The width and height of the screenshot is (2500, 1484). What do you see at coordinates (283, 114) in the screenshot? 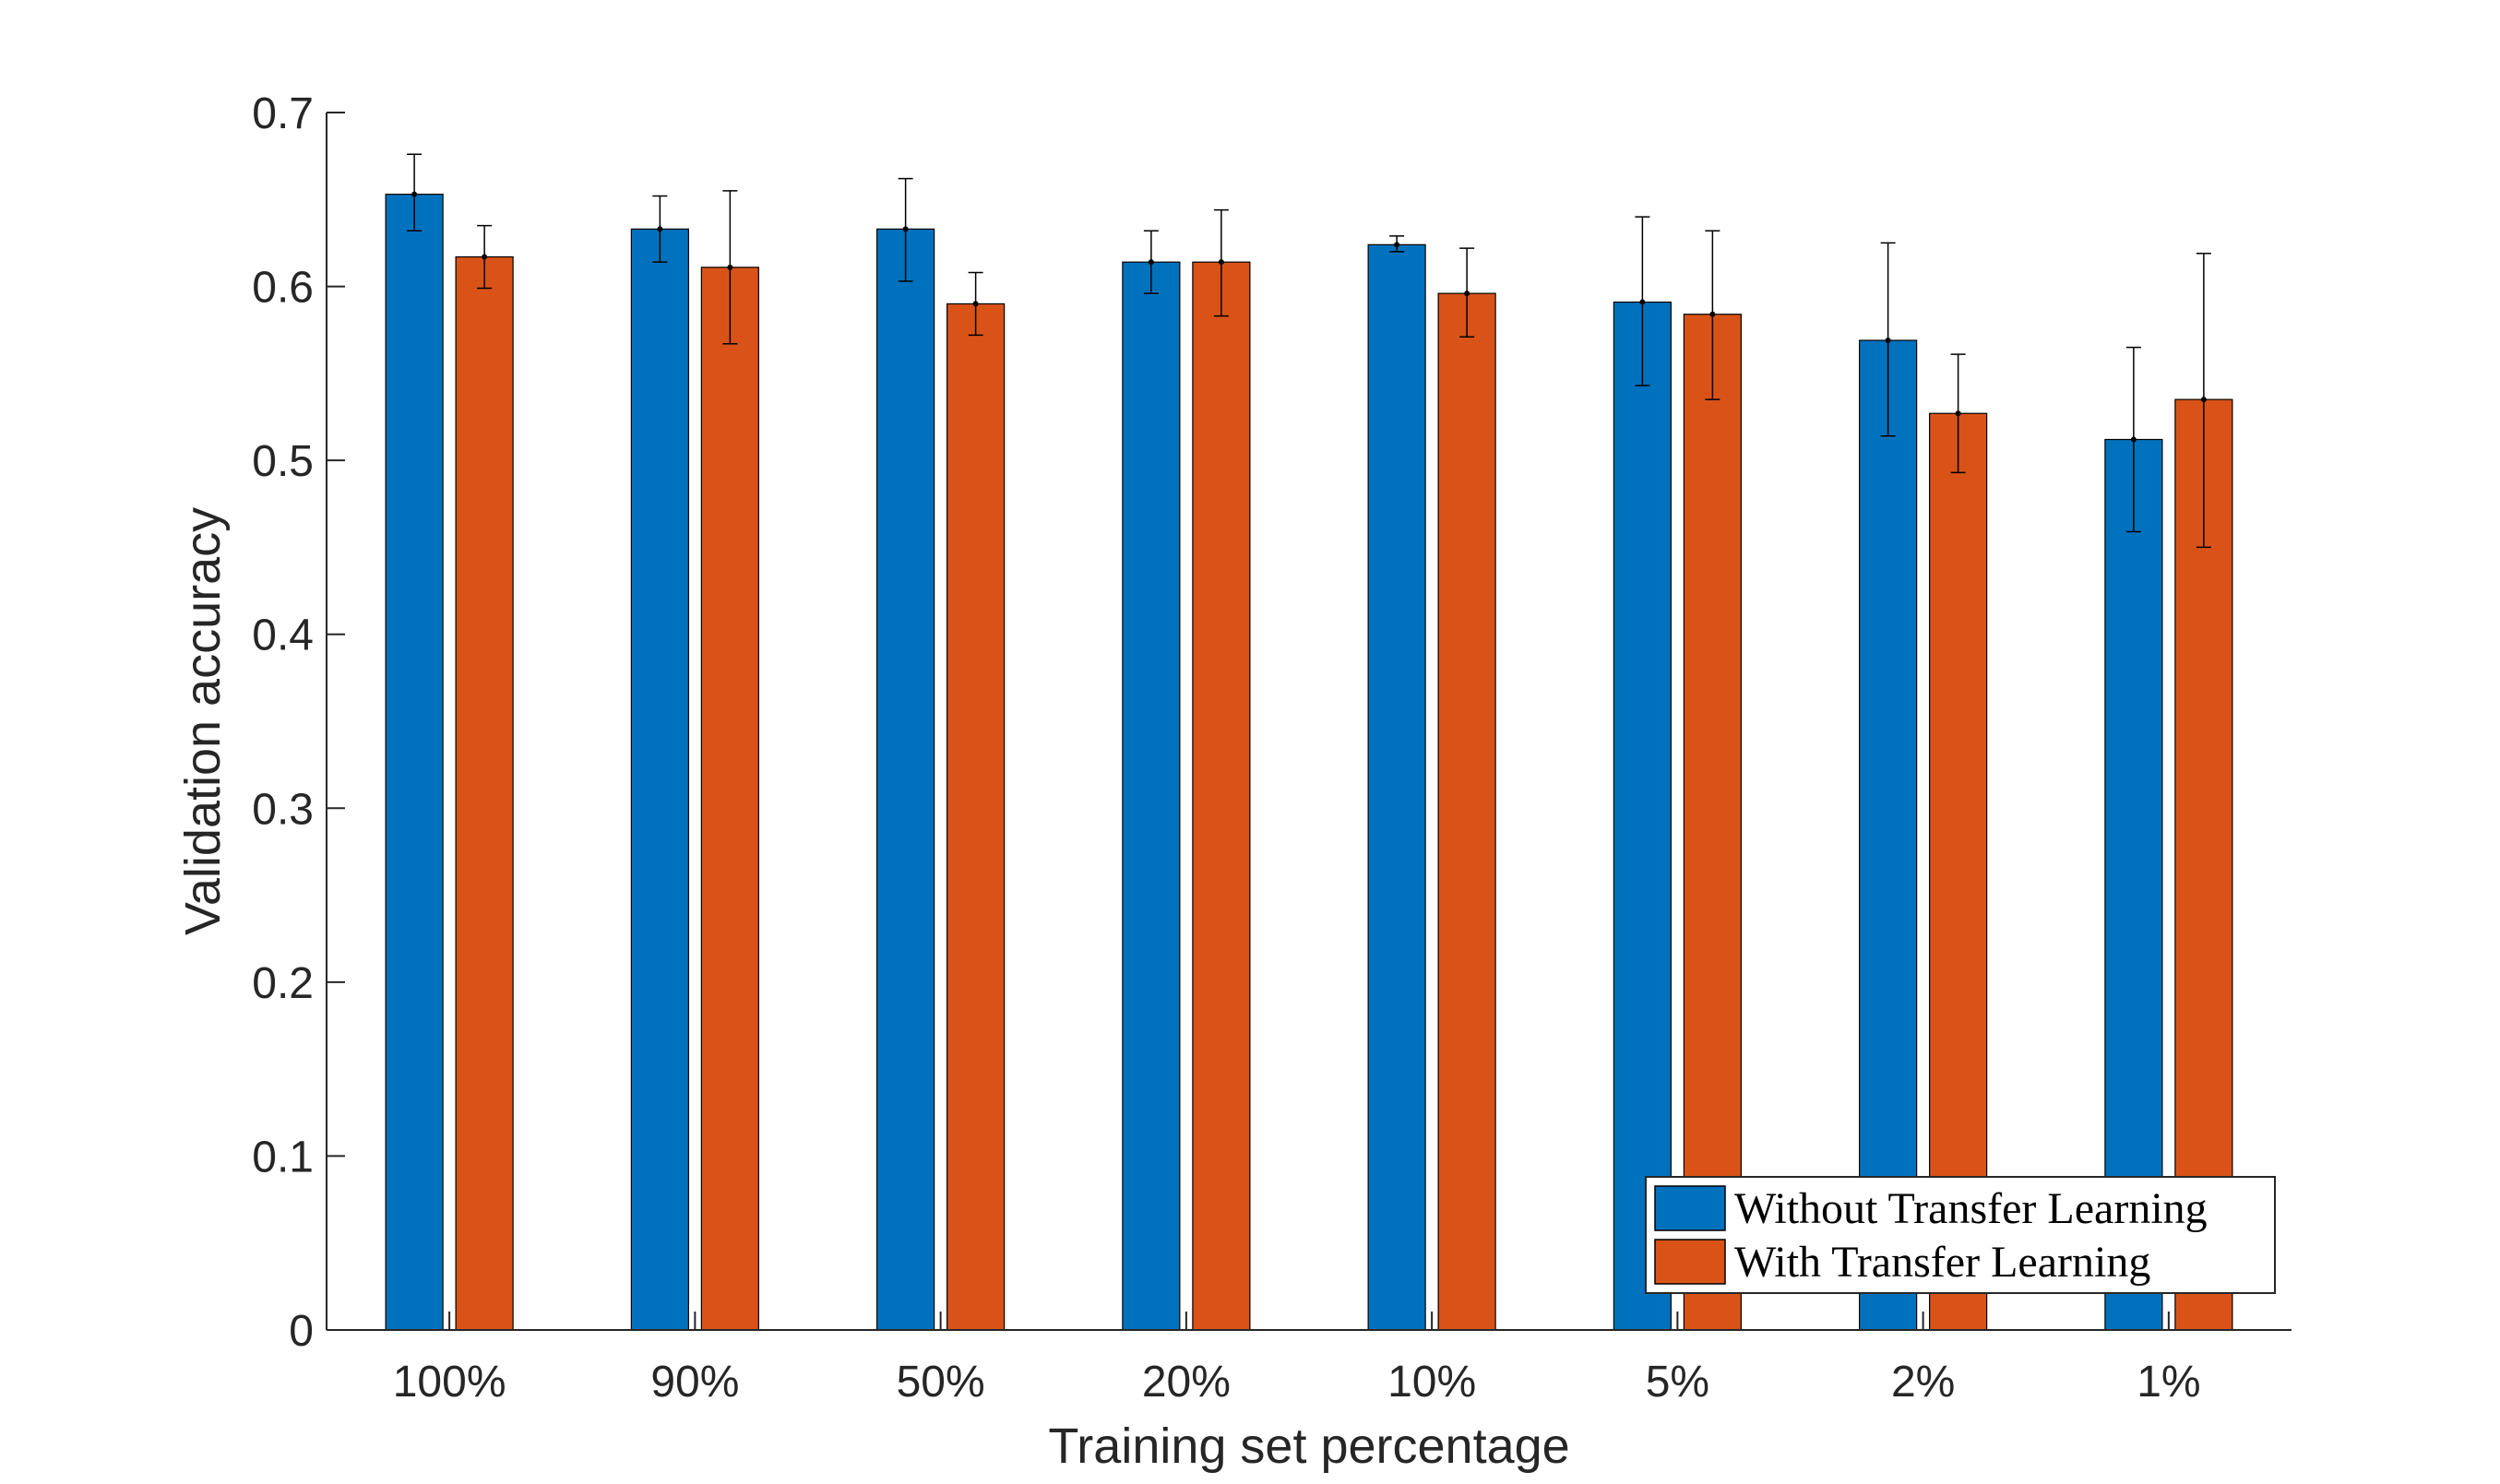
I see `y-tick-label-7: 0.7` at bounding box center [283, 114].